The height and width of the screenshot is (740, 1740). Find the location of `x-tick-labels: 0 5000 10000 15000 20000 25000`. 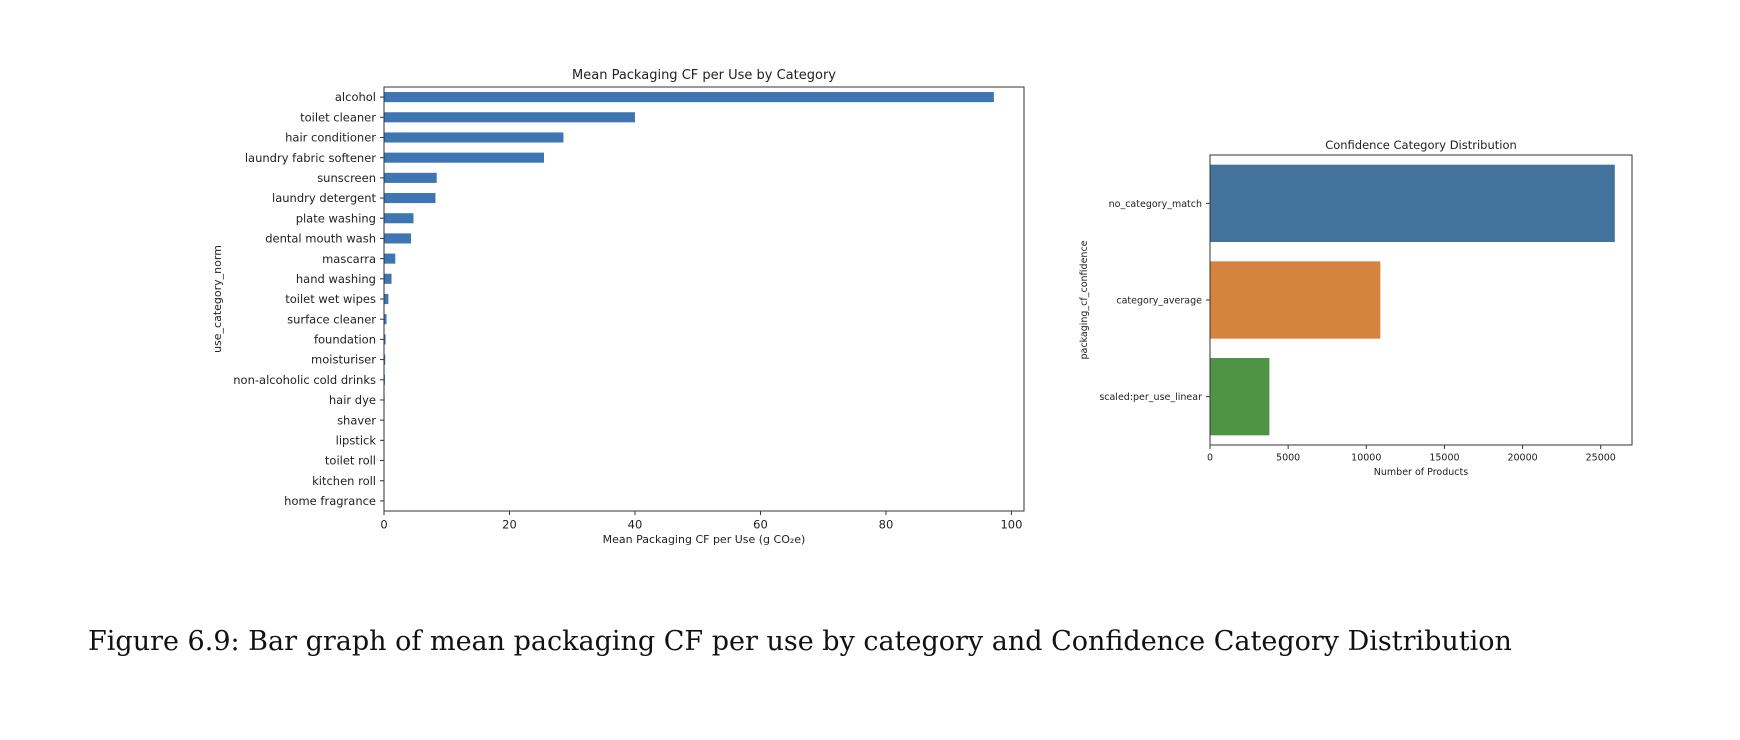

x-tick-labels: 0 5000 10000 15000 20000 25000 is located at coordinates (1411, 454).